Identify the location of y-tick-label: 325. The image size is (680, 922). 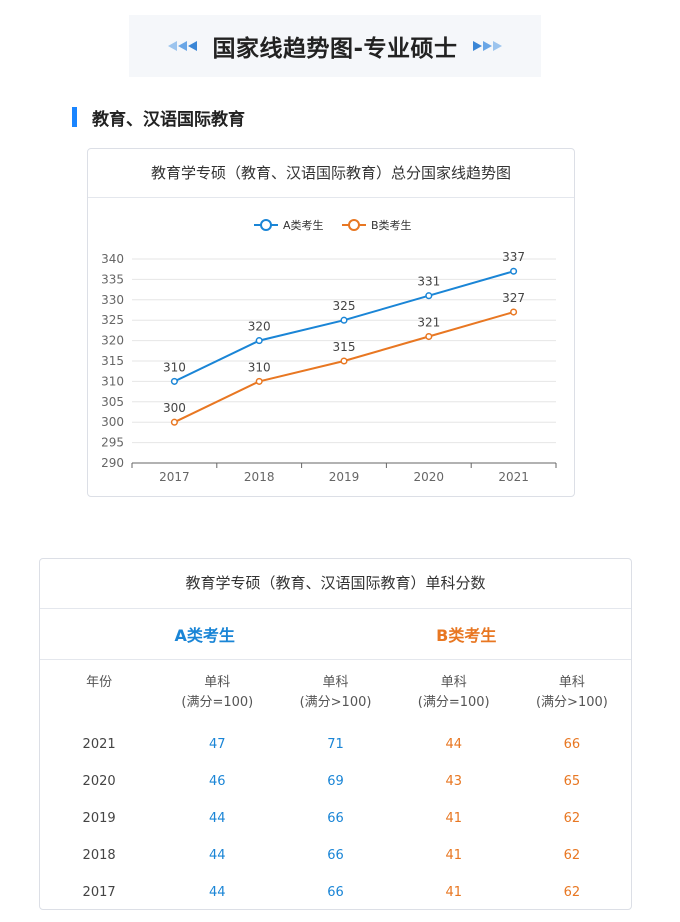
(112, 320).